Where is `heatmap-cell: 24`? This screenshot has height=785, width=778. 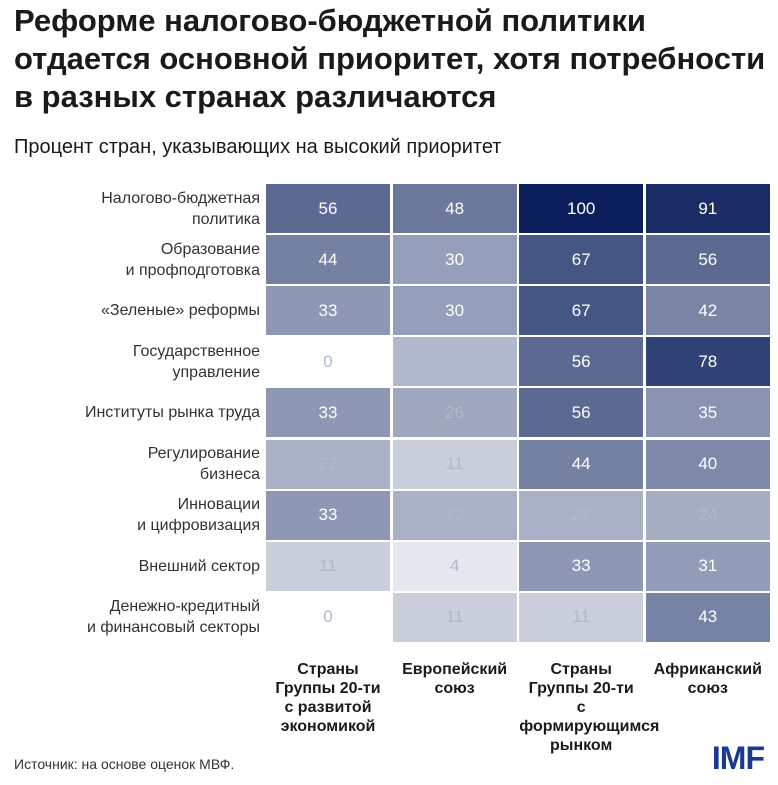 heatmap-cell: 24 is located at coordinates (707, 515).